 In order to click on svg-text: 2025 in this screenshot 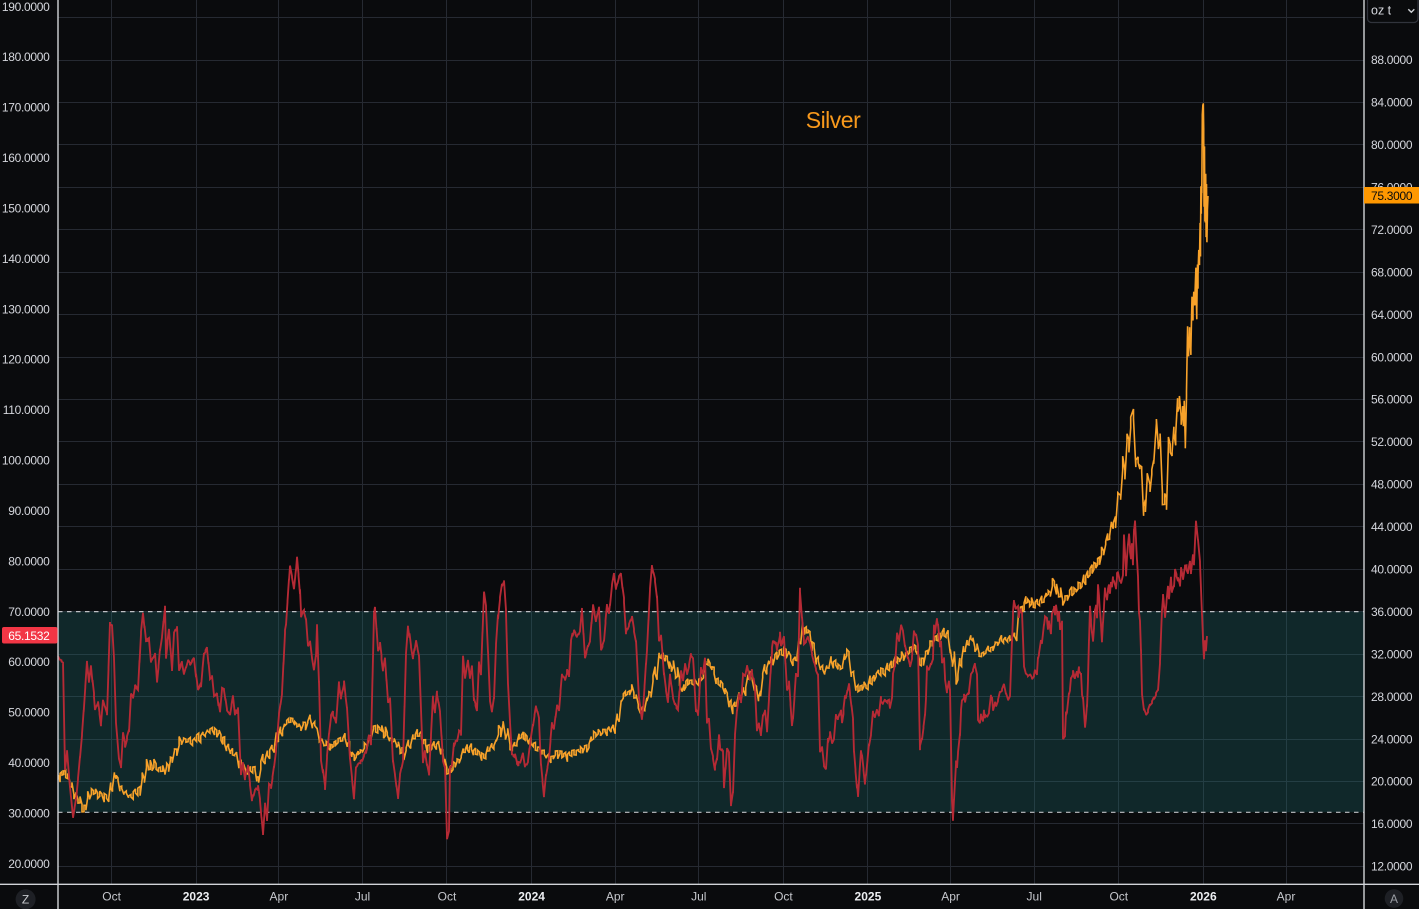, I will do `click(868, 897)`.